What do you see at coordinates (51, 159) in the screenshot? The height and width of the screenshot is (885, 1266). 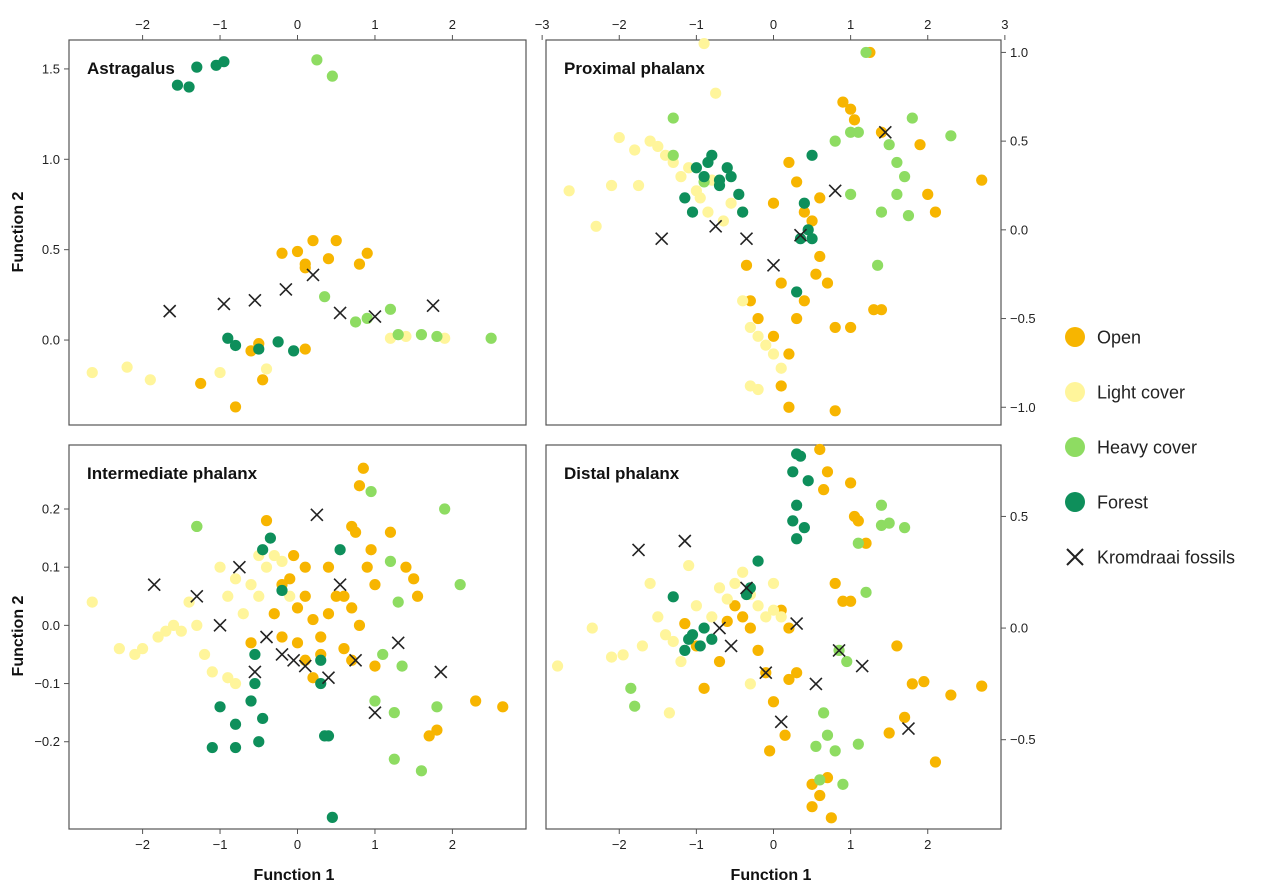 I see `y-tick-label: 1.0` at bounding box center [51, 159].